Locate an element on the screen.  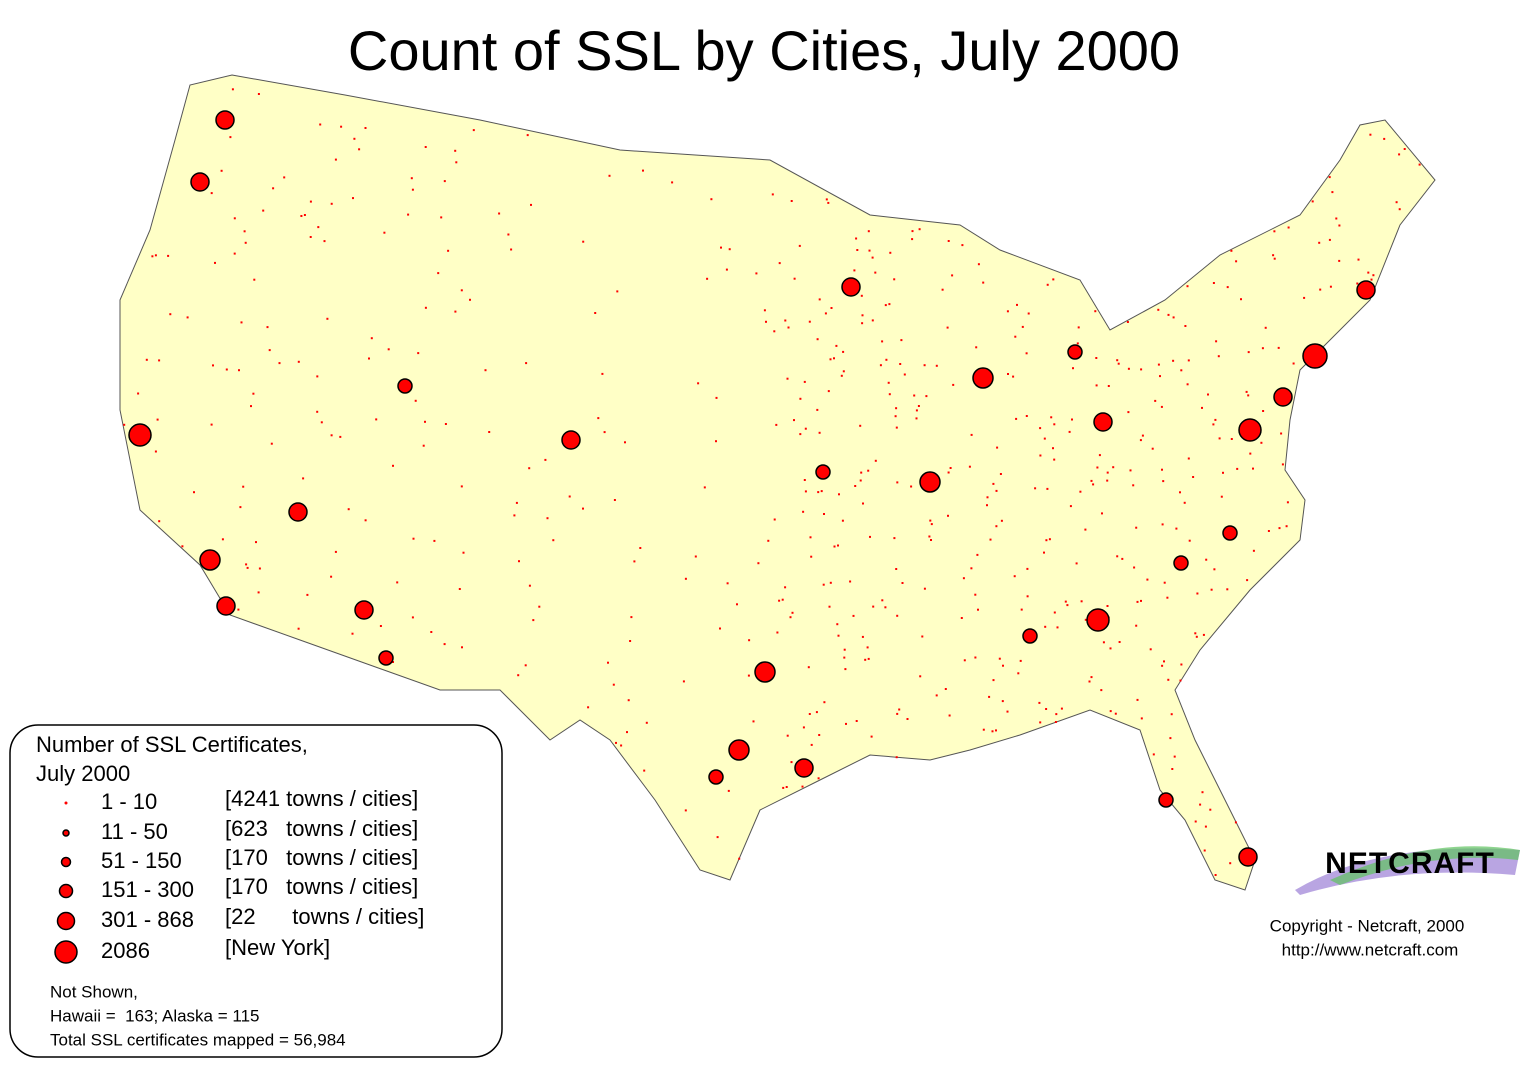
legend-symbol is located at coordinates (66, 891).